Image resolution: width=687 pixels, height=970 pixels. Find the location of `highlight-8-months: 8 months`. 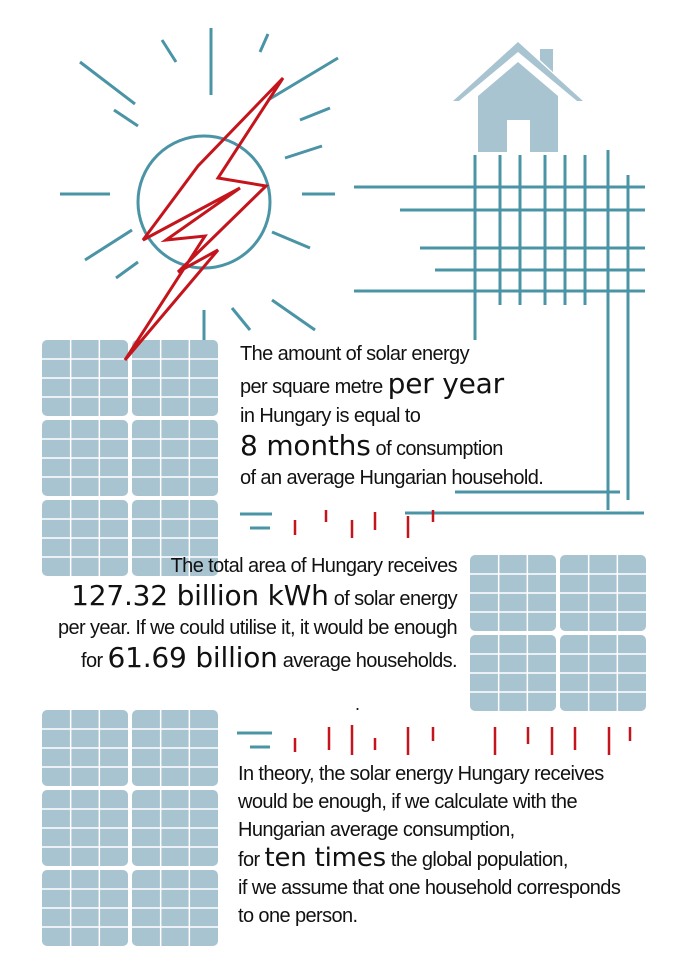

highlight-8-months: 8 months is located at coordinates (305, 445).